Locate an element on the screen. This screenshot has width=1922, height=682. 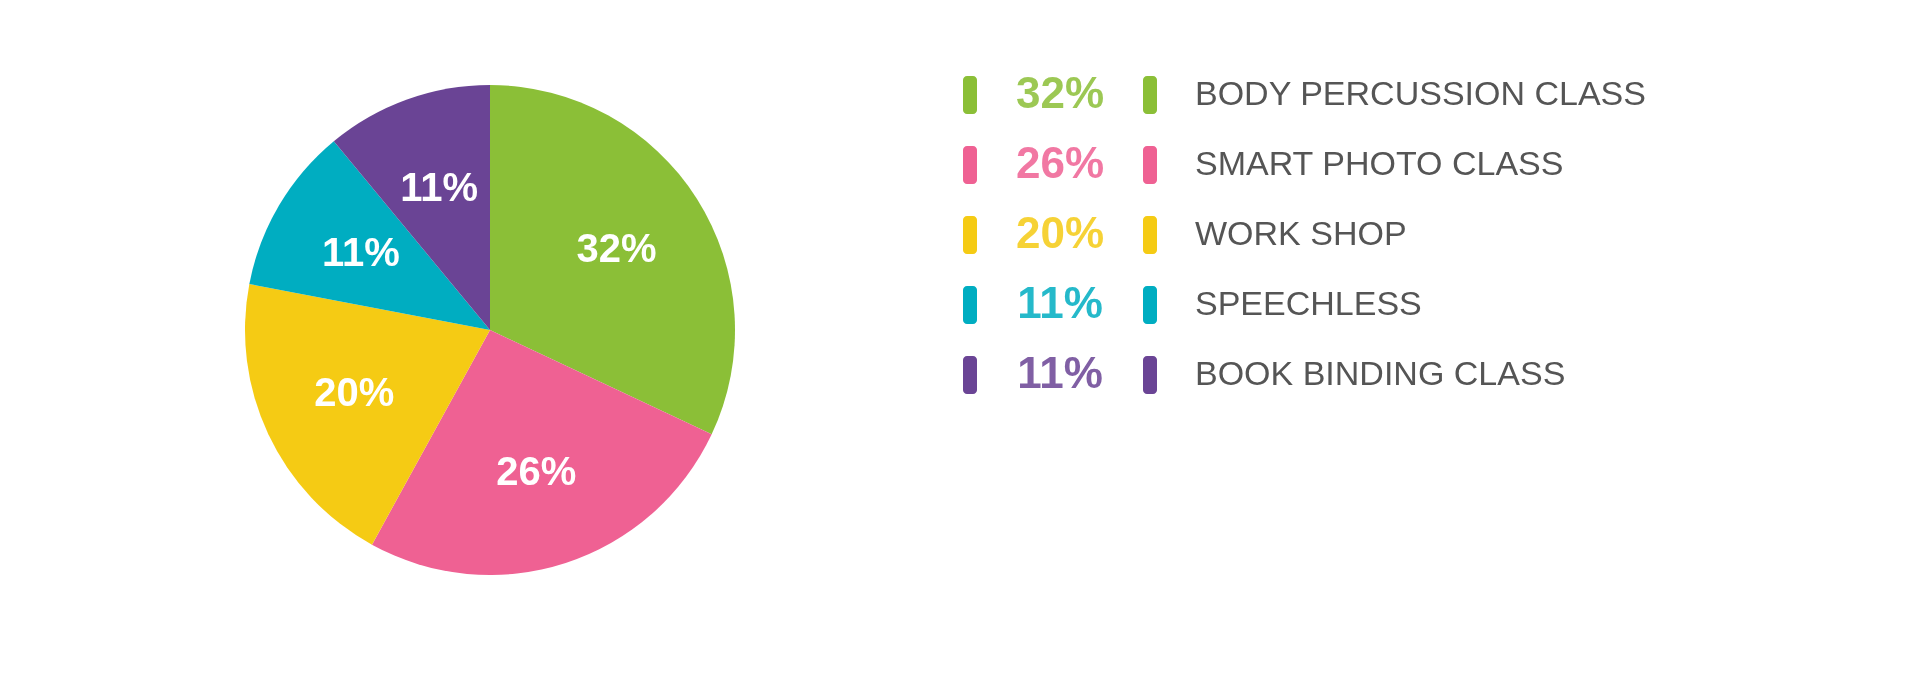
data-label: 20% is located at coordinates (354, 391).